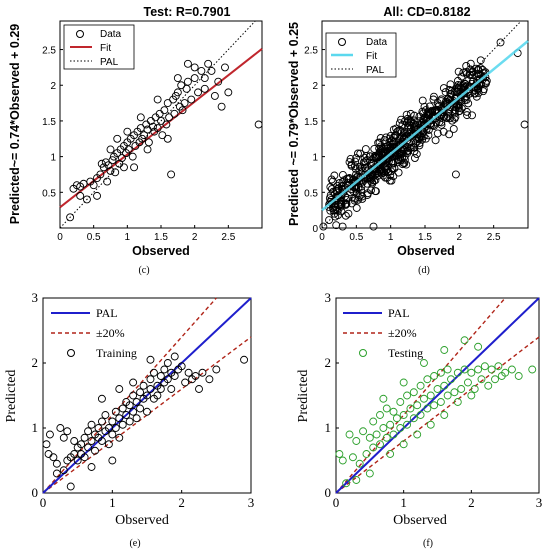 Image resolution: width=550 pixels, height=556 pixels. I want to click on panel-f-legend: PAL ±20% Testing, so click(383, 333).